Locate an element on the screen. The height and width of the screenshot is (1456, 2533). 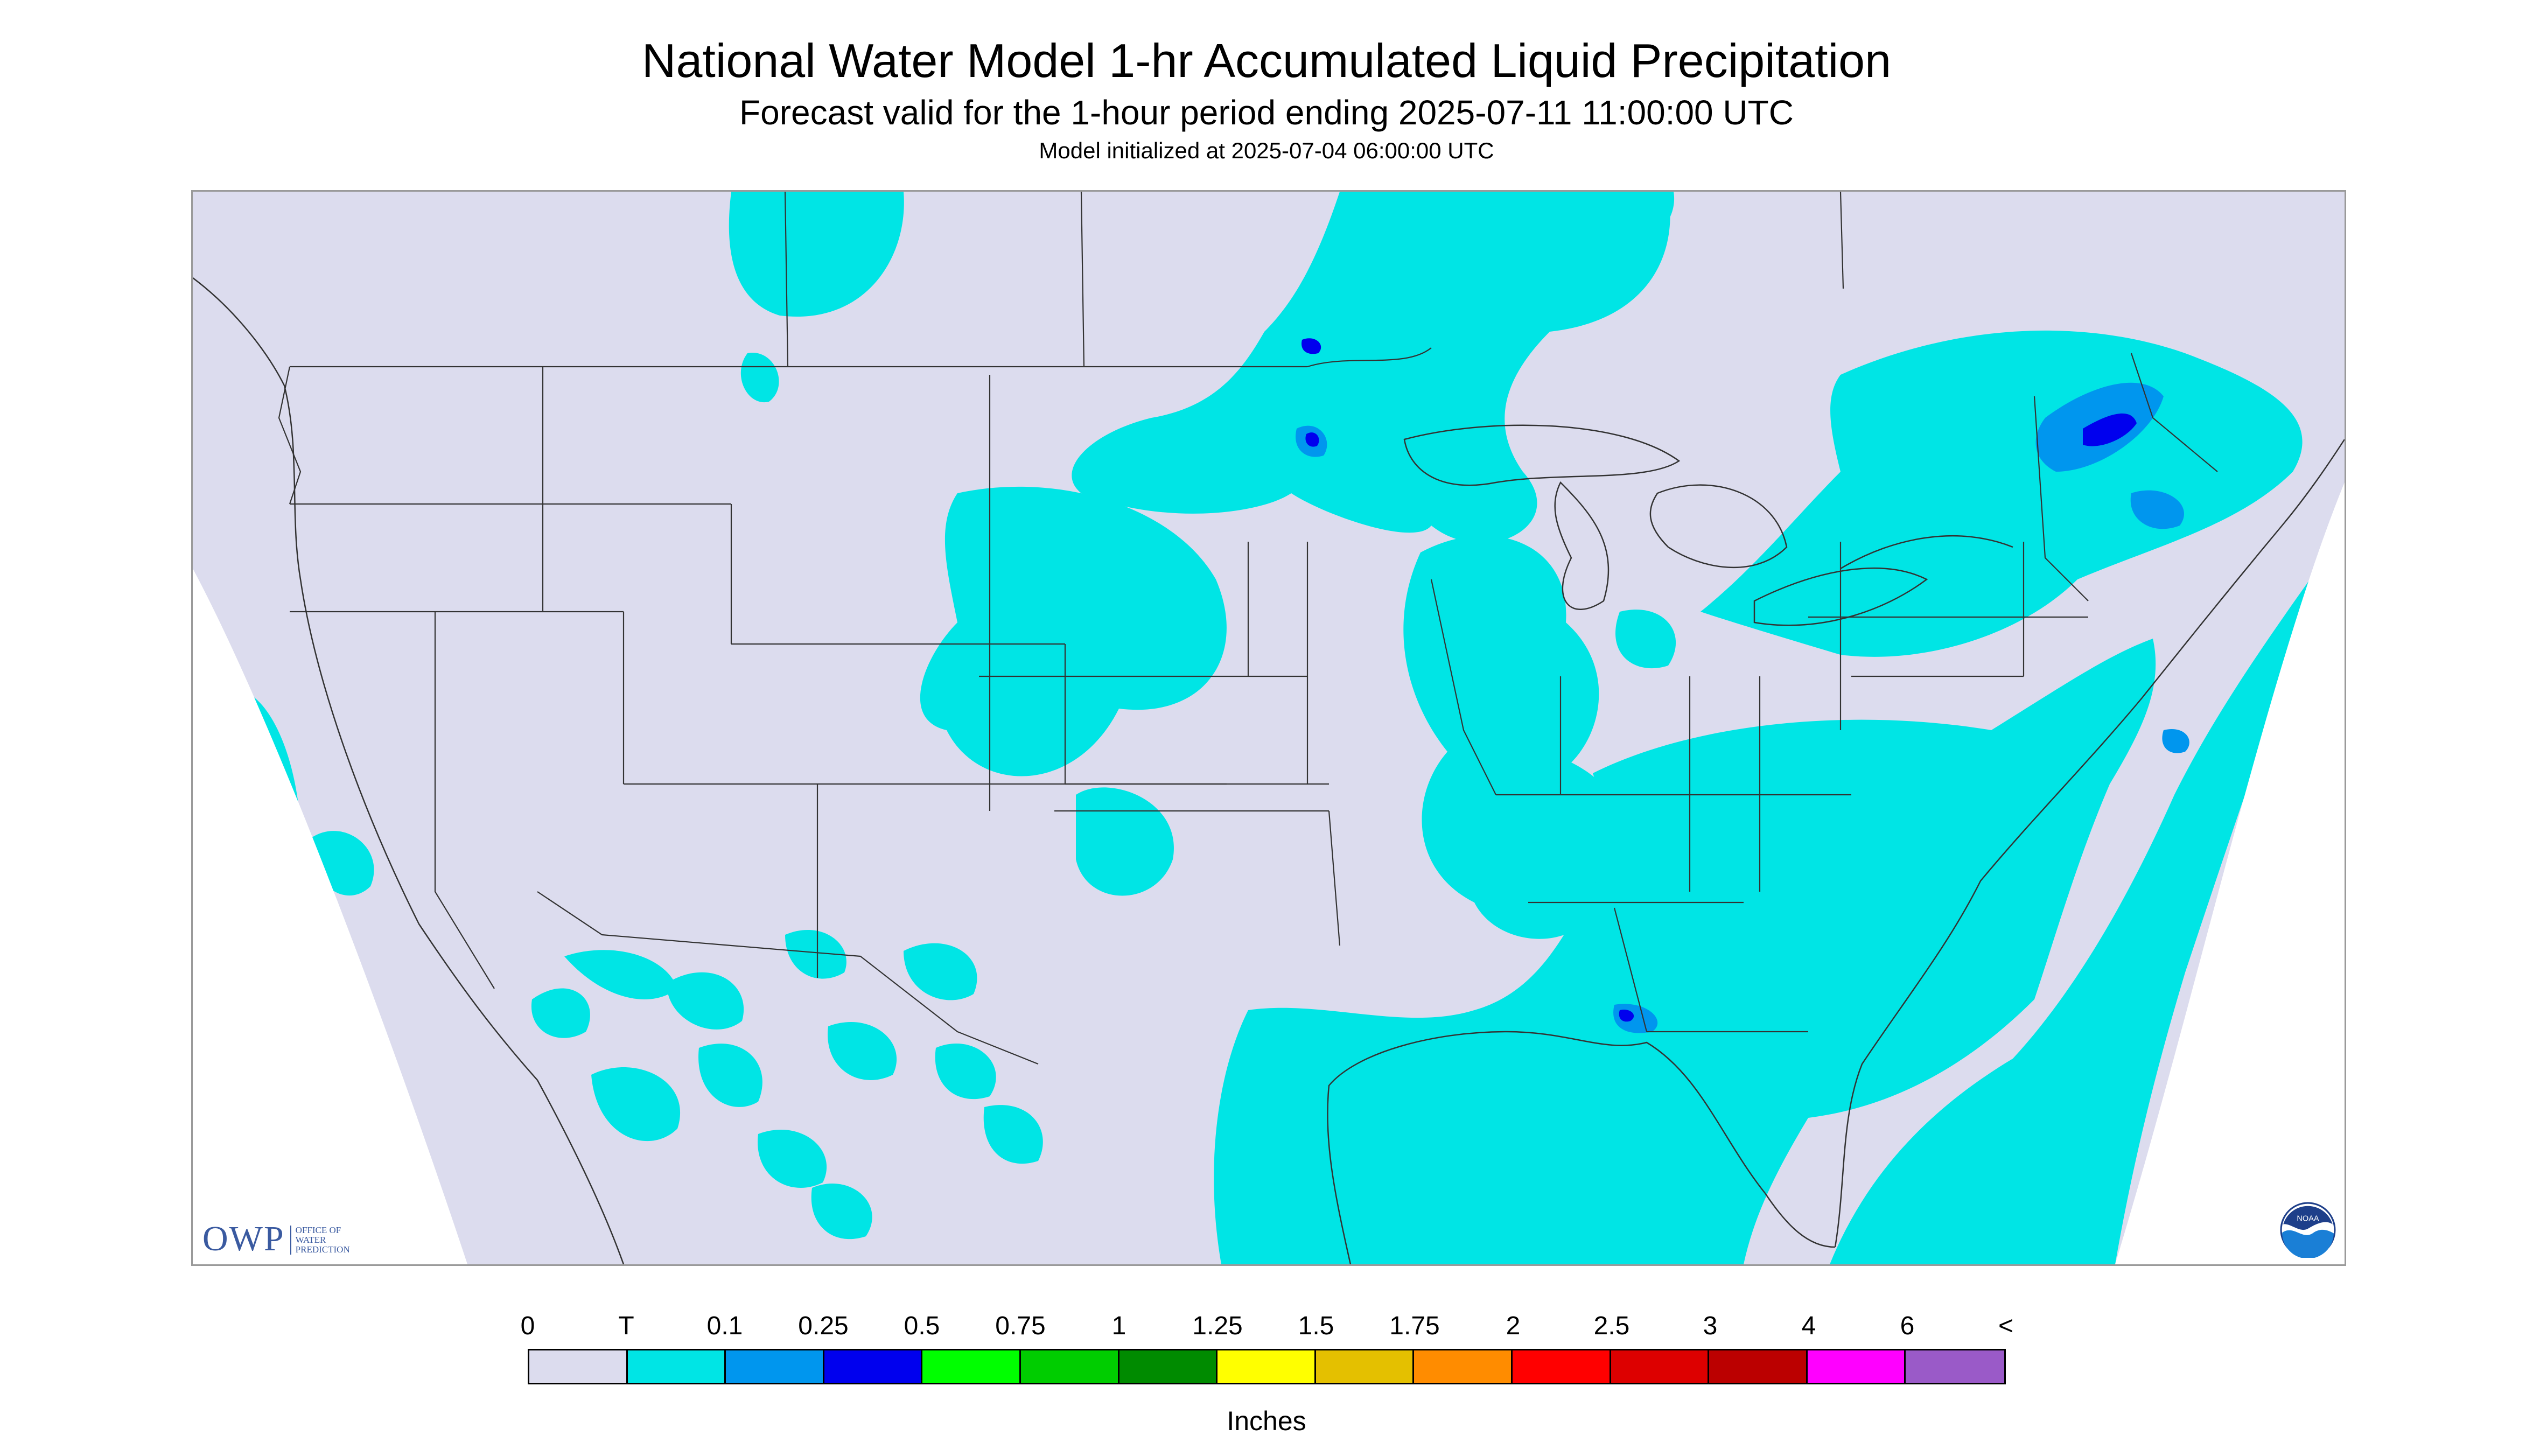
legend-tick-label: 1.75 is located at coordinates (1414, 1326).